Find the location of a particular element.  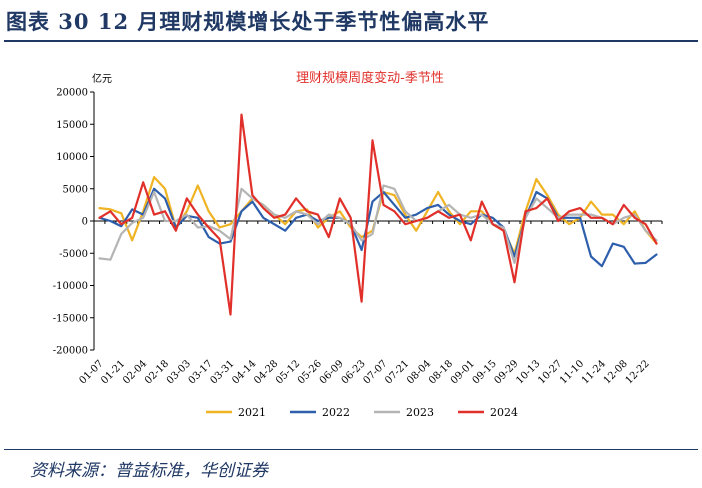

legend-label-2021: 2021 is located at coordinates (252, 412).